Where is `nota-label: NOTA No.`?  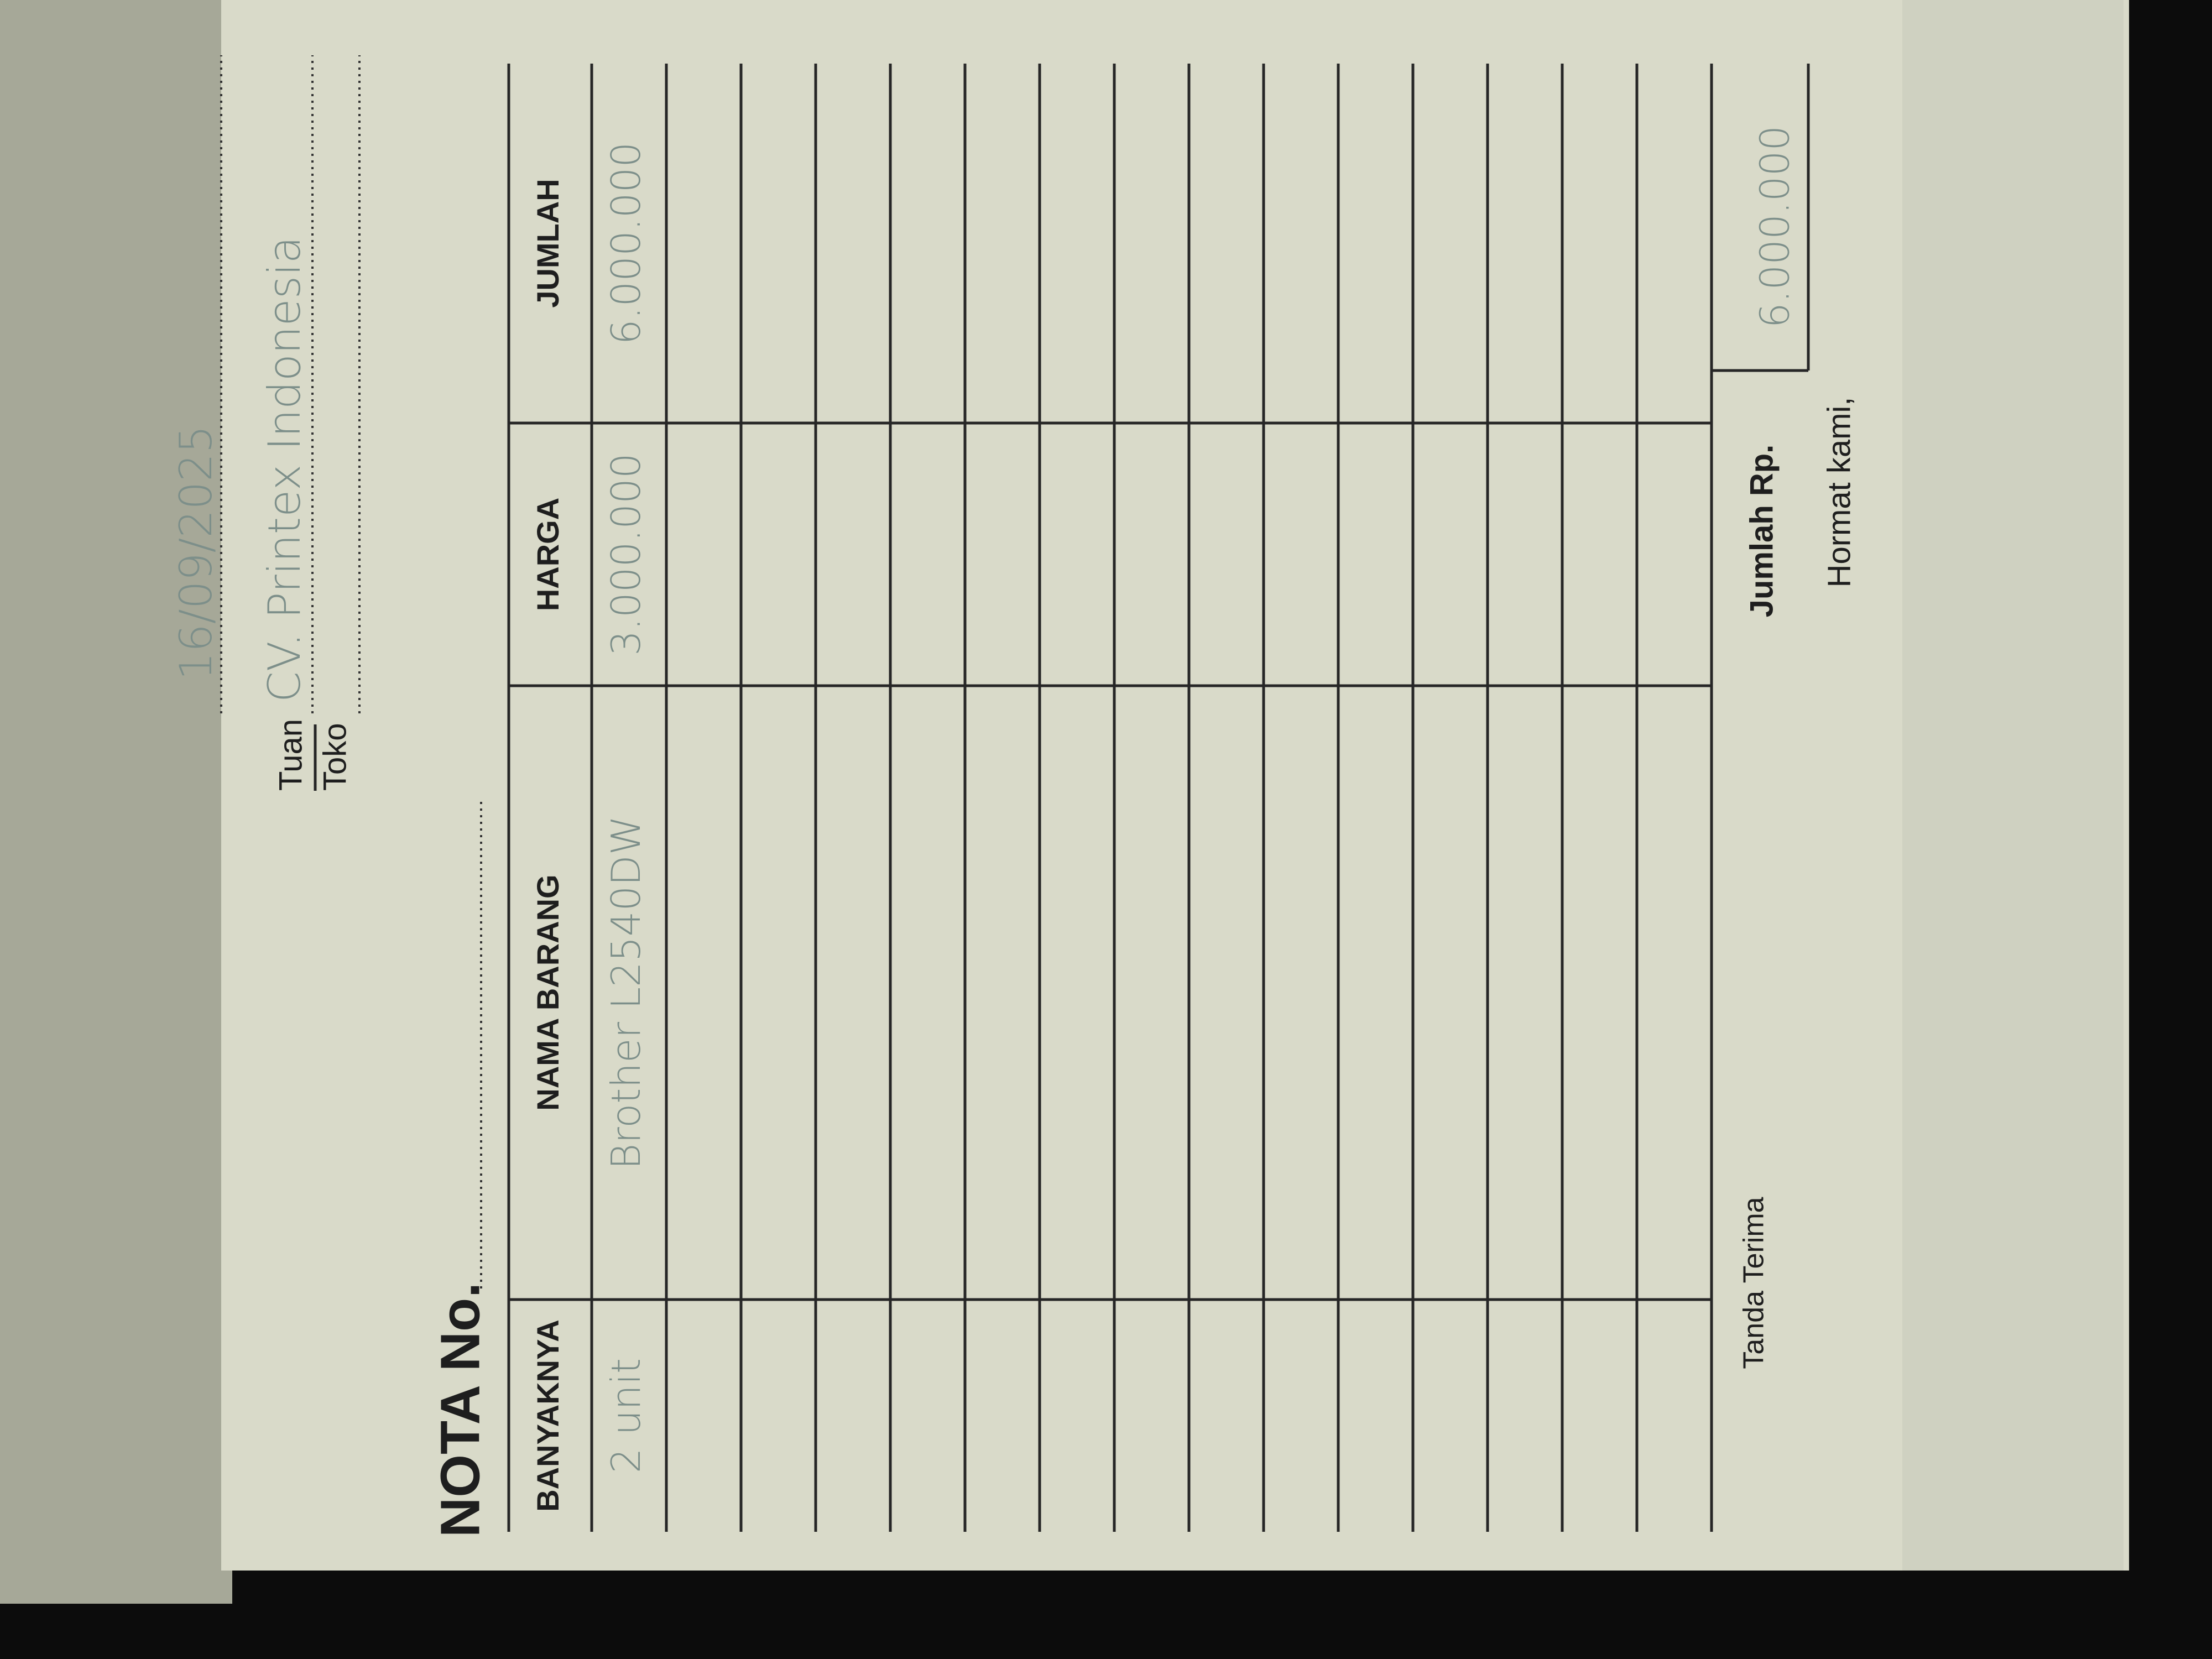 nota-label: NOTA No. is located at coordinates (460, 1409).